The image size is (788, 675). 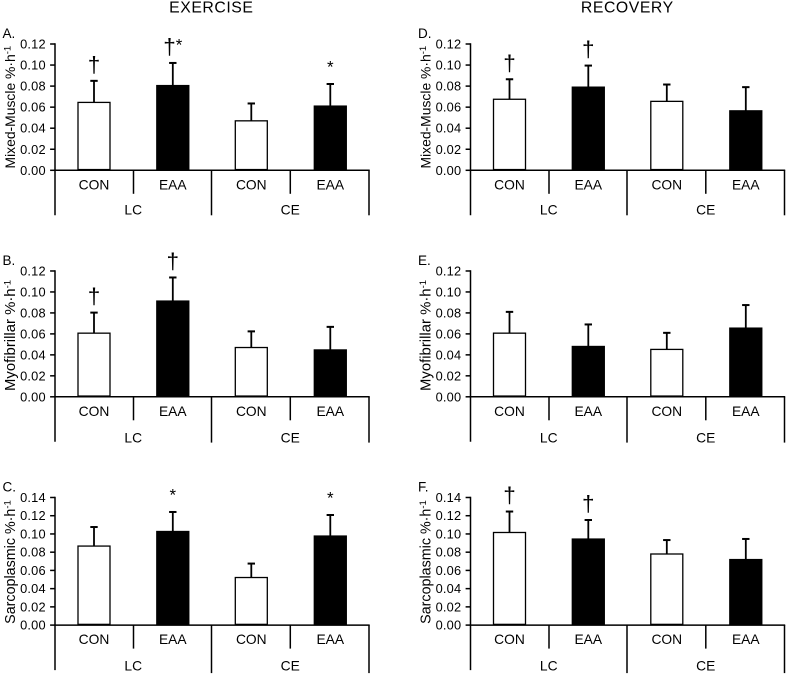 I want to click on svg-text: B., so click(x=9, y=260).